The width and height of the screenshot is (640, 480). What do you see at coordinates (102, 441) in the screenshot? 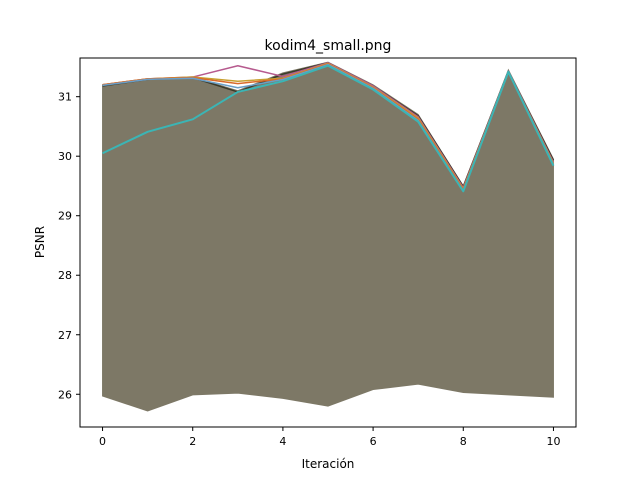
I see `x-tick-label: 0` at bounding box center [102, 441].